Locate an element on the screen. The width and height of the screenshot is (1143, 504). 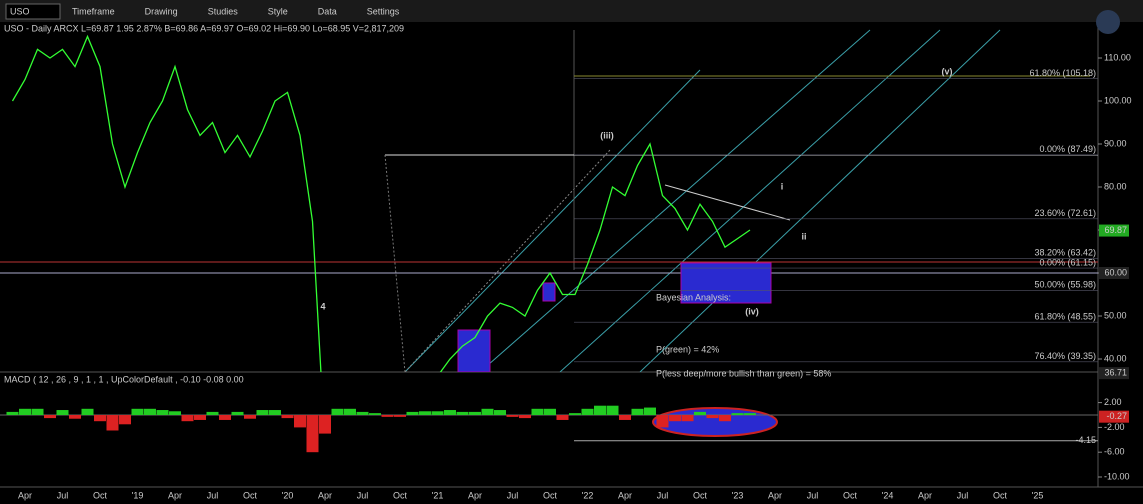
toolbar-item: Settings is located at coordinates (383, 11).